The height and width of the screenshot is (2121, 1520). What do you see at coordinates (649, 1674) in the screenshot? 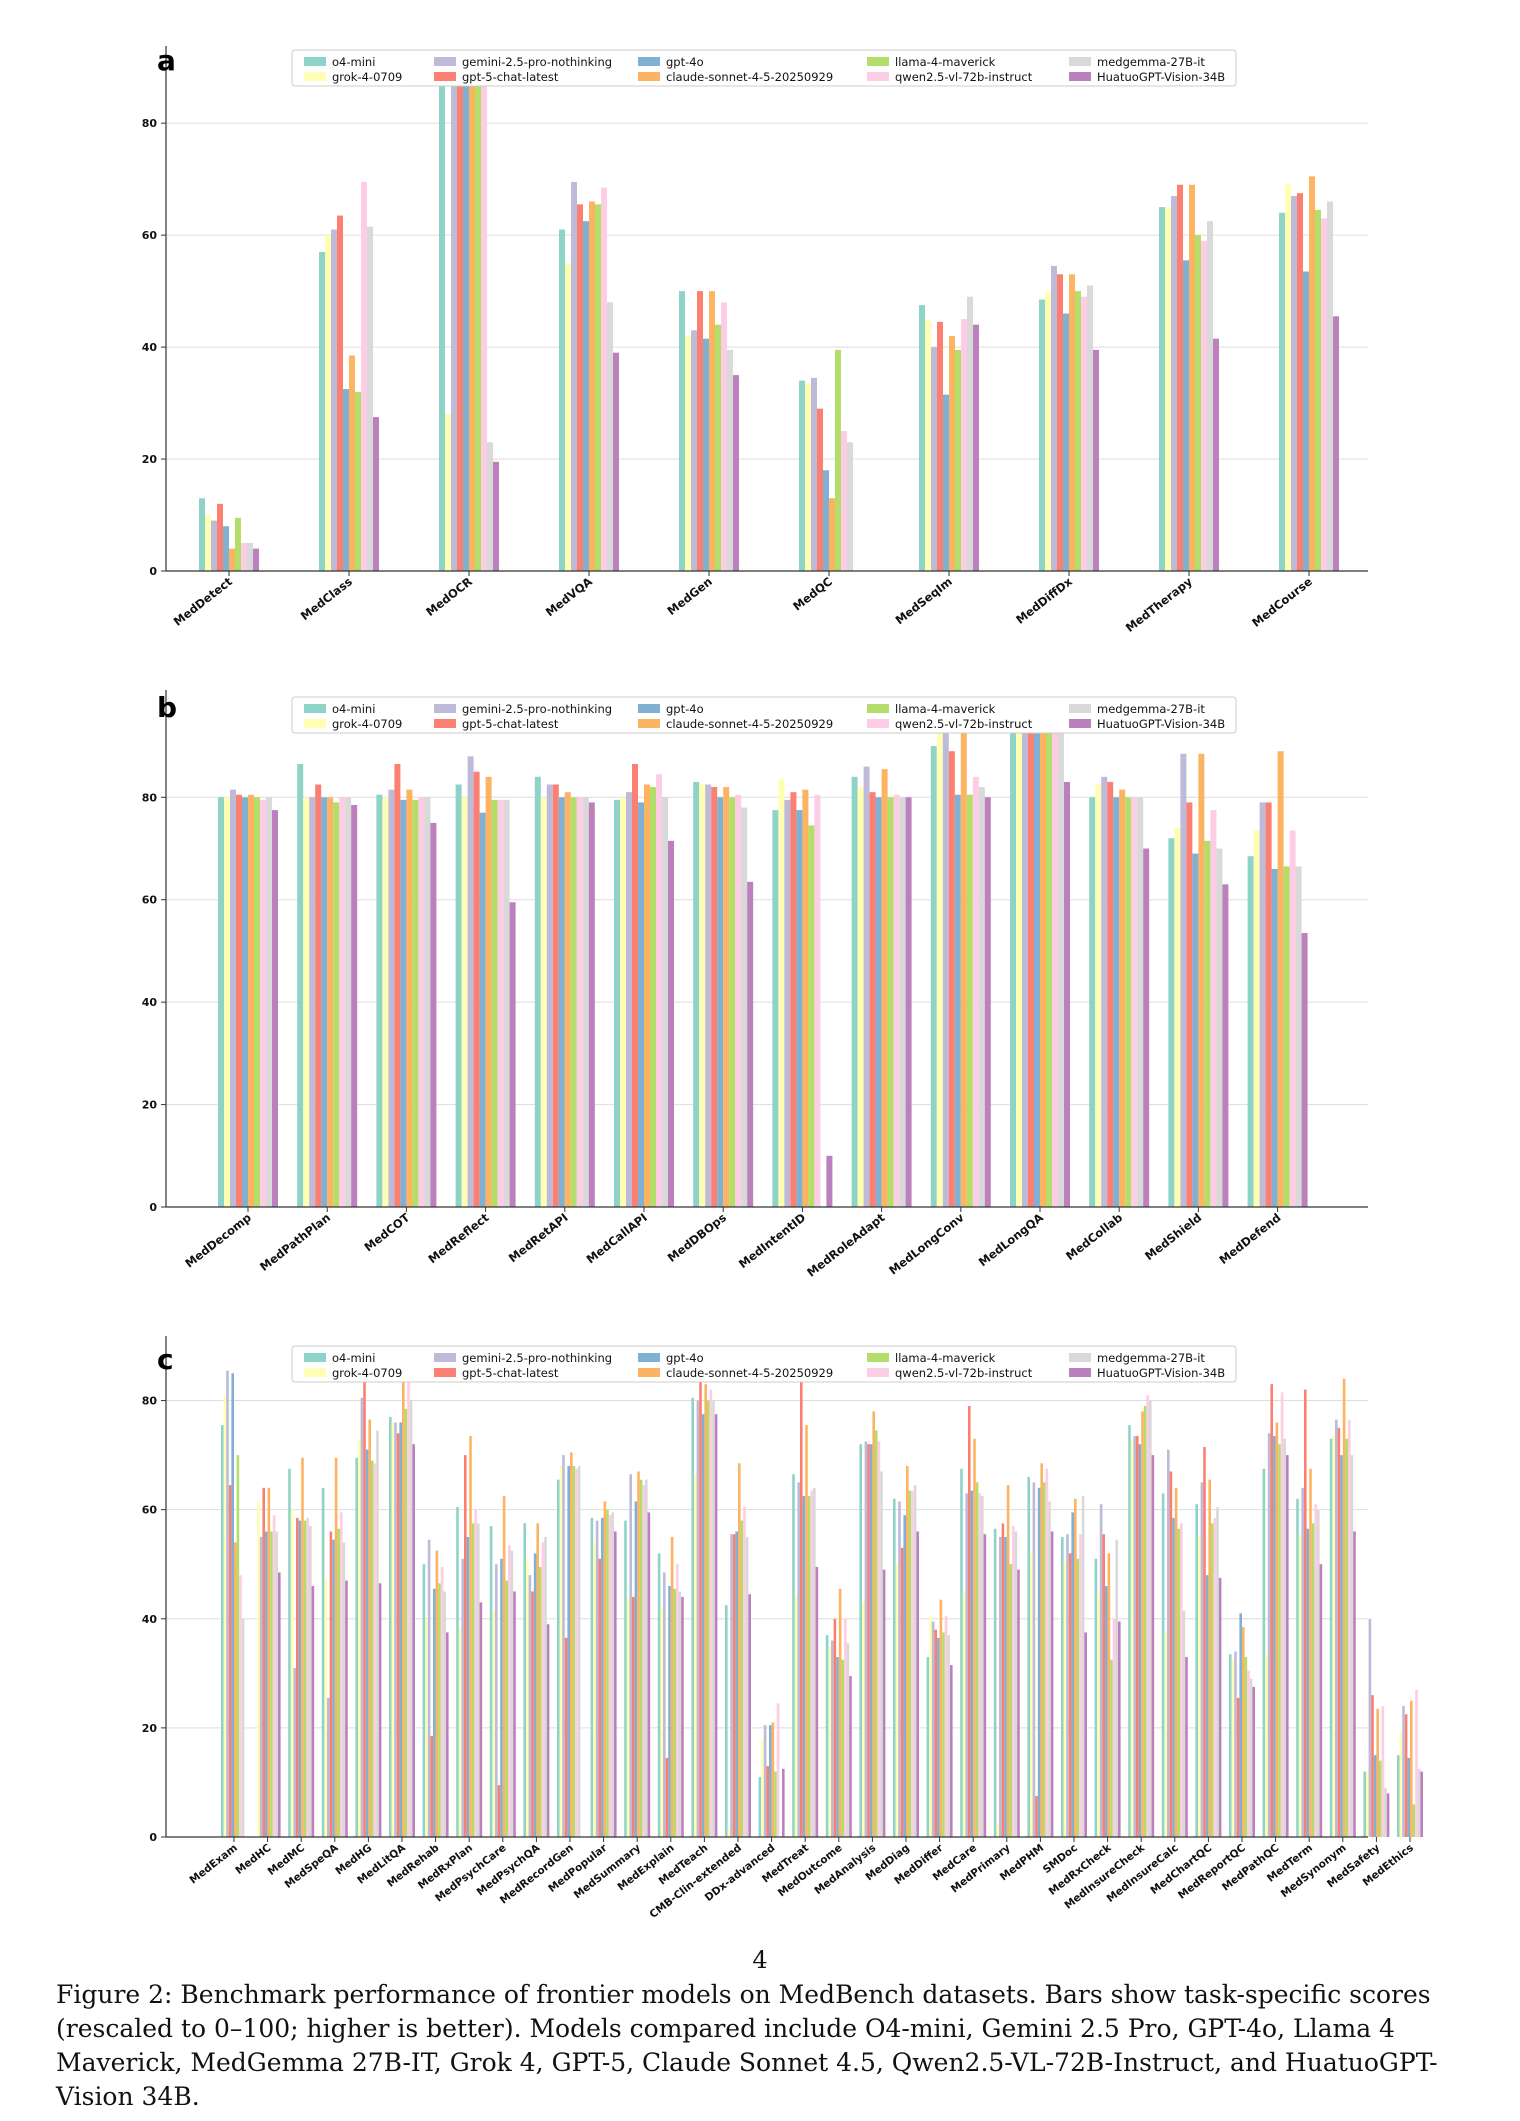
I see `bar-MedSummary-HuatuoGPT-Vision-34B` at bounding box center [649, 1674].